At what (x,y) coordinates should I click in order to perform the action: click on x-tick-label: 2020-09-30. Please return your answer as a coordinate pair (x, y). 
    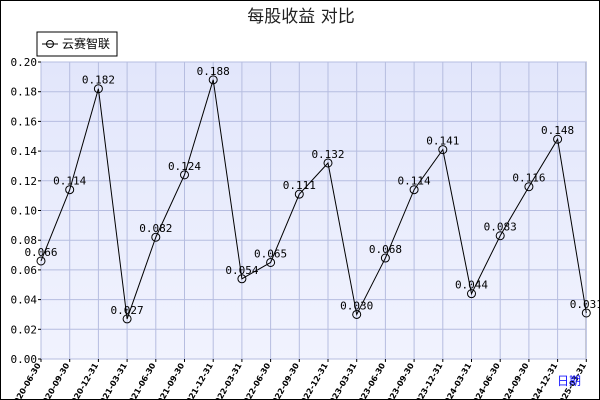
    Looking at the image, I should click on (55, 380).